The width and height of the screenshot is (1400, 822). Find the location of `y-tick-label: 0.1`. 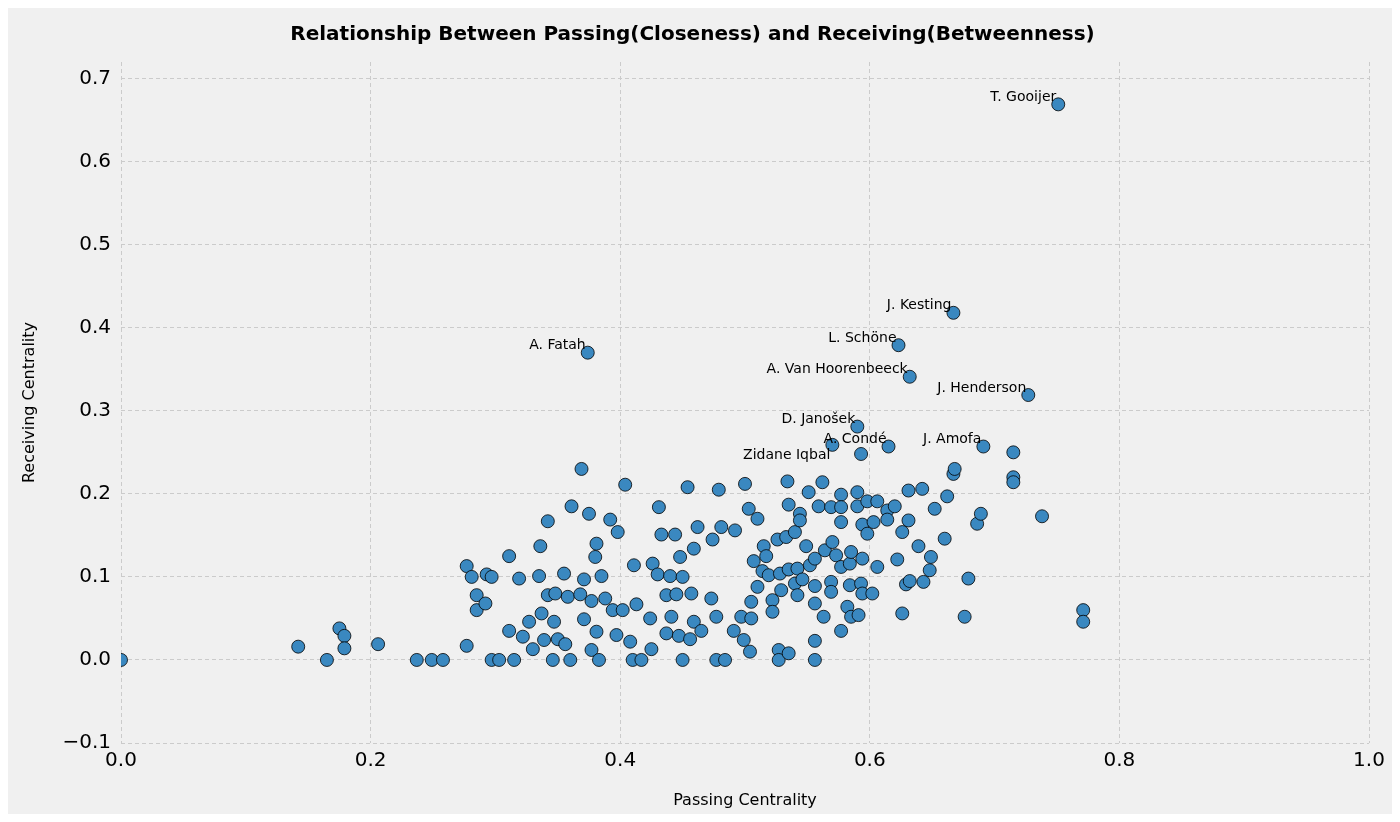

y-tick-label: 0.1 is located at coordinates (95, 575).